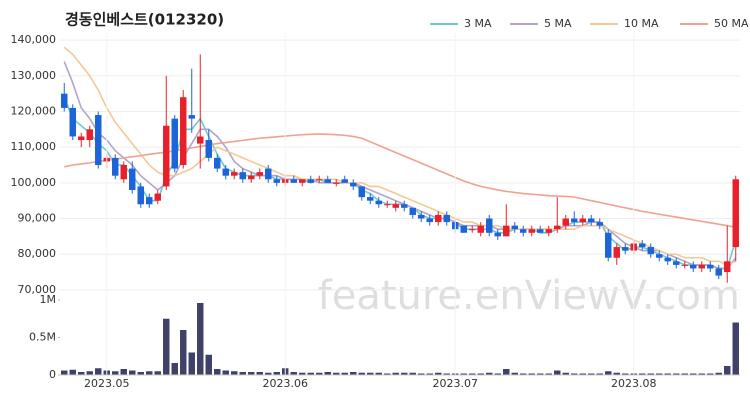 The width and height of the screenshot is (750, 400). I want to click on y-tick-label: 110,000, so click(34, 146).